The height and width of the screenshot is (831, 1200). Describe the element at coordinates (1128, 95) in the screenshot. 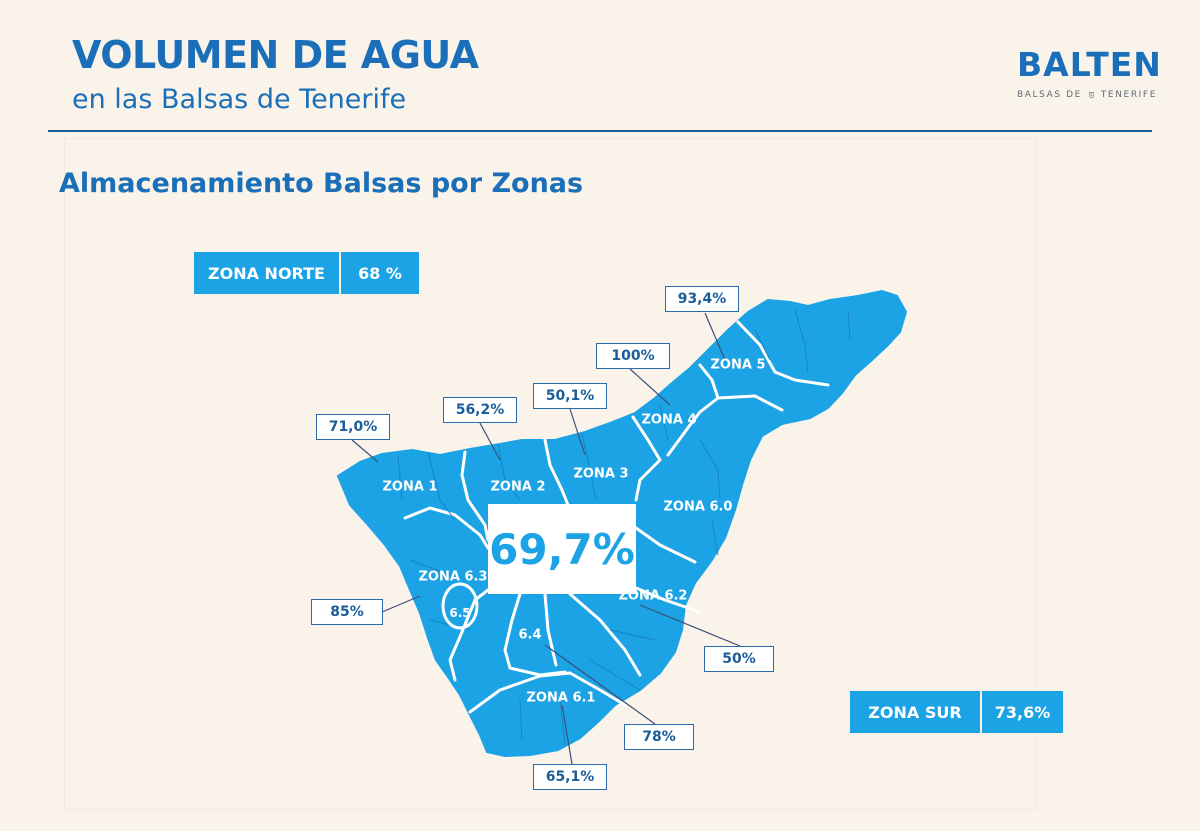

I see `logo-tag-right: TENERIFE` at that location.